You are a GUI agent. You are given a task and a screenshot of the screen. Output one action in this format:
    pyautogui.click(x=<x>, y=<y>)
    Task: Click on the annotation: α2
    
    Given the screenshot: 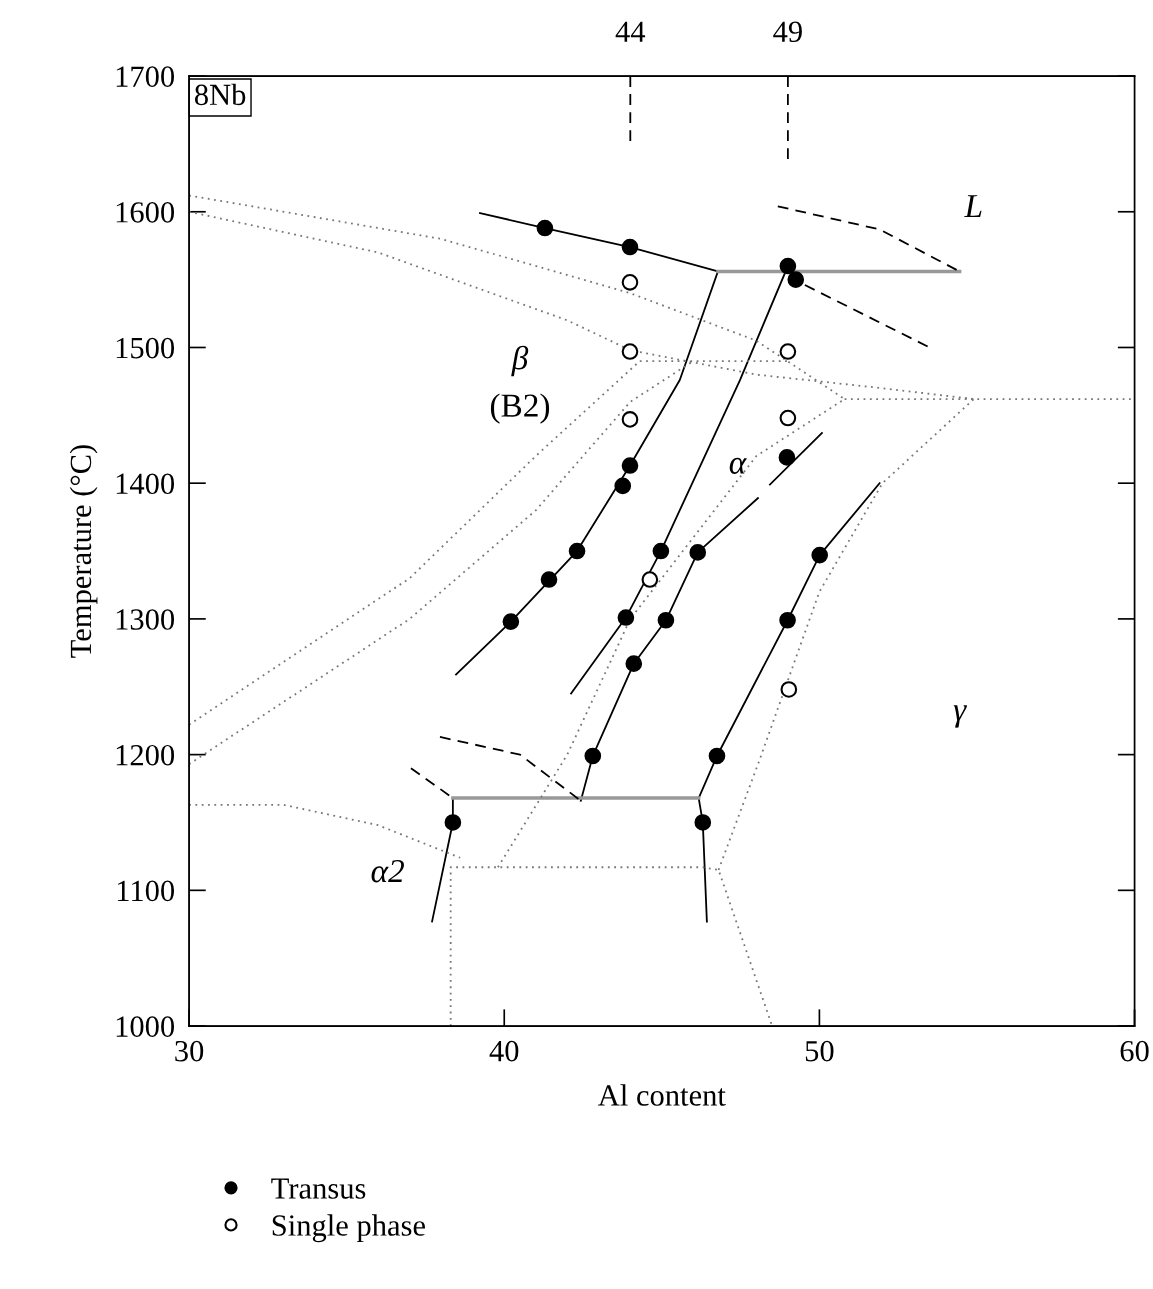 What is the action you would take?
    pyautogui.click(x=387, y=871)
    